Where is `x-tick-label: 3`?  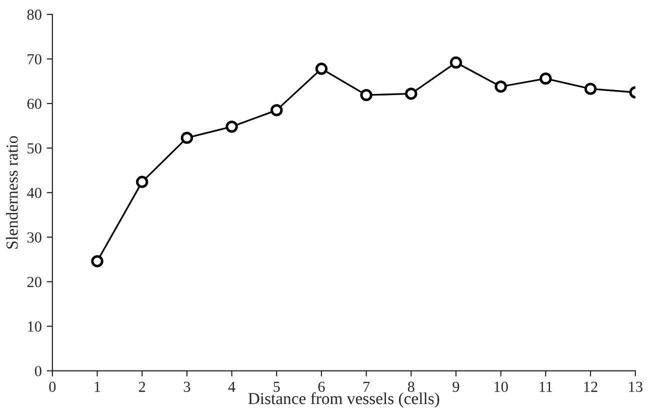
x-tick-label: 3 is located at coordinates (187, 387).